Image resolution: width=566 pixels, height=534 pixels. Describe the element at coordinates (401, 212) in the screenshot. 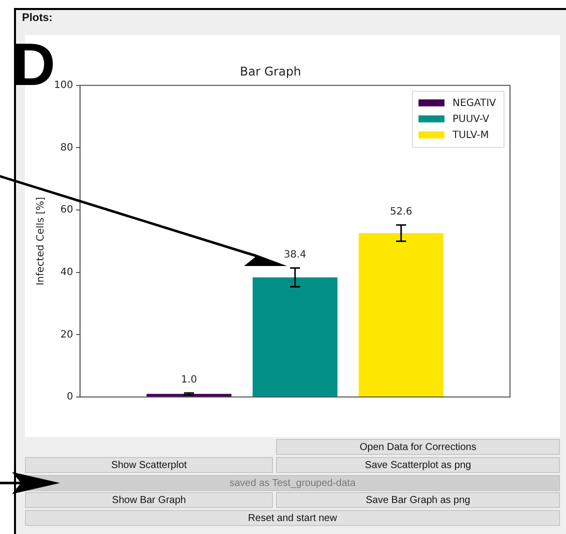

I see `data-label: 52.6` at that location.